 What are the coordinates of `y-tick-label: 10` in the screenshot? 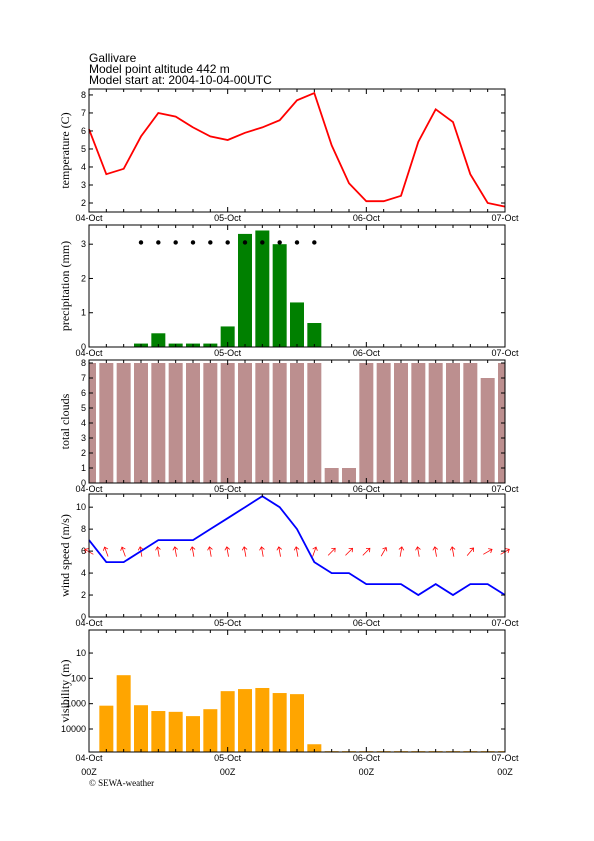 It's located at (81, 653).